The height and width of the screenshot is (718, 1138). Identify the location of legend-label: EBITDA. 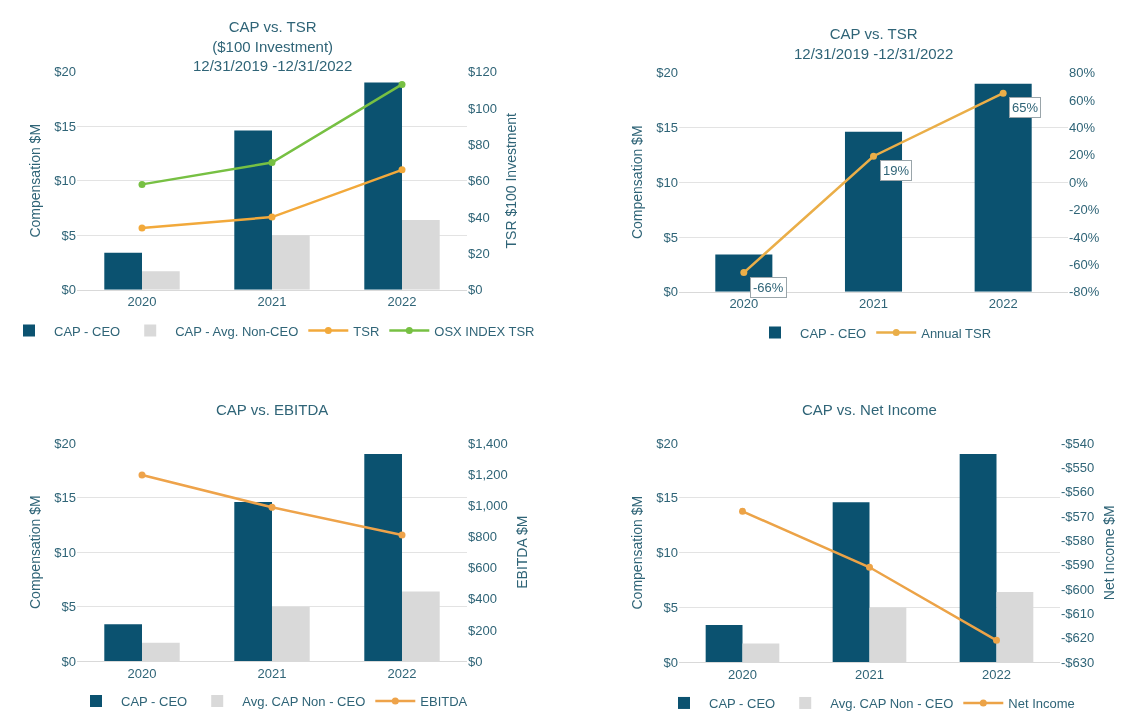
(444, 702).